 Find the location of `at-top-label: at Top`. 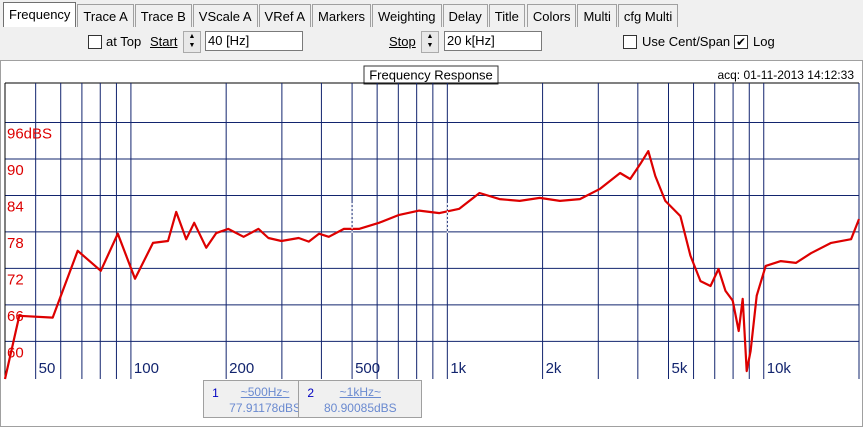

at-top-label: at Top is located at coordinates (124, 41).